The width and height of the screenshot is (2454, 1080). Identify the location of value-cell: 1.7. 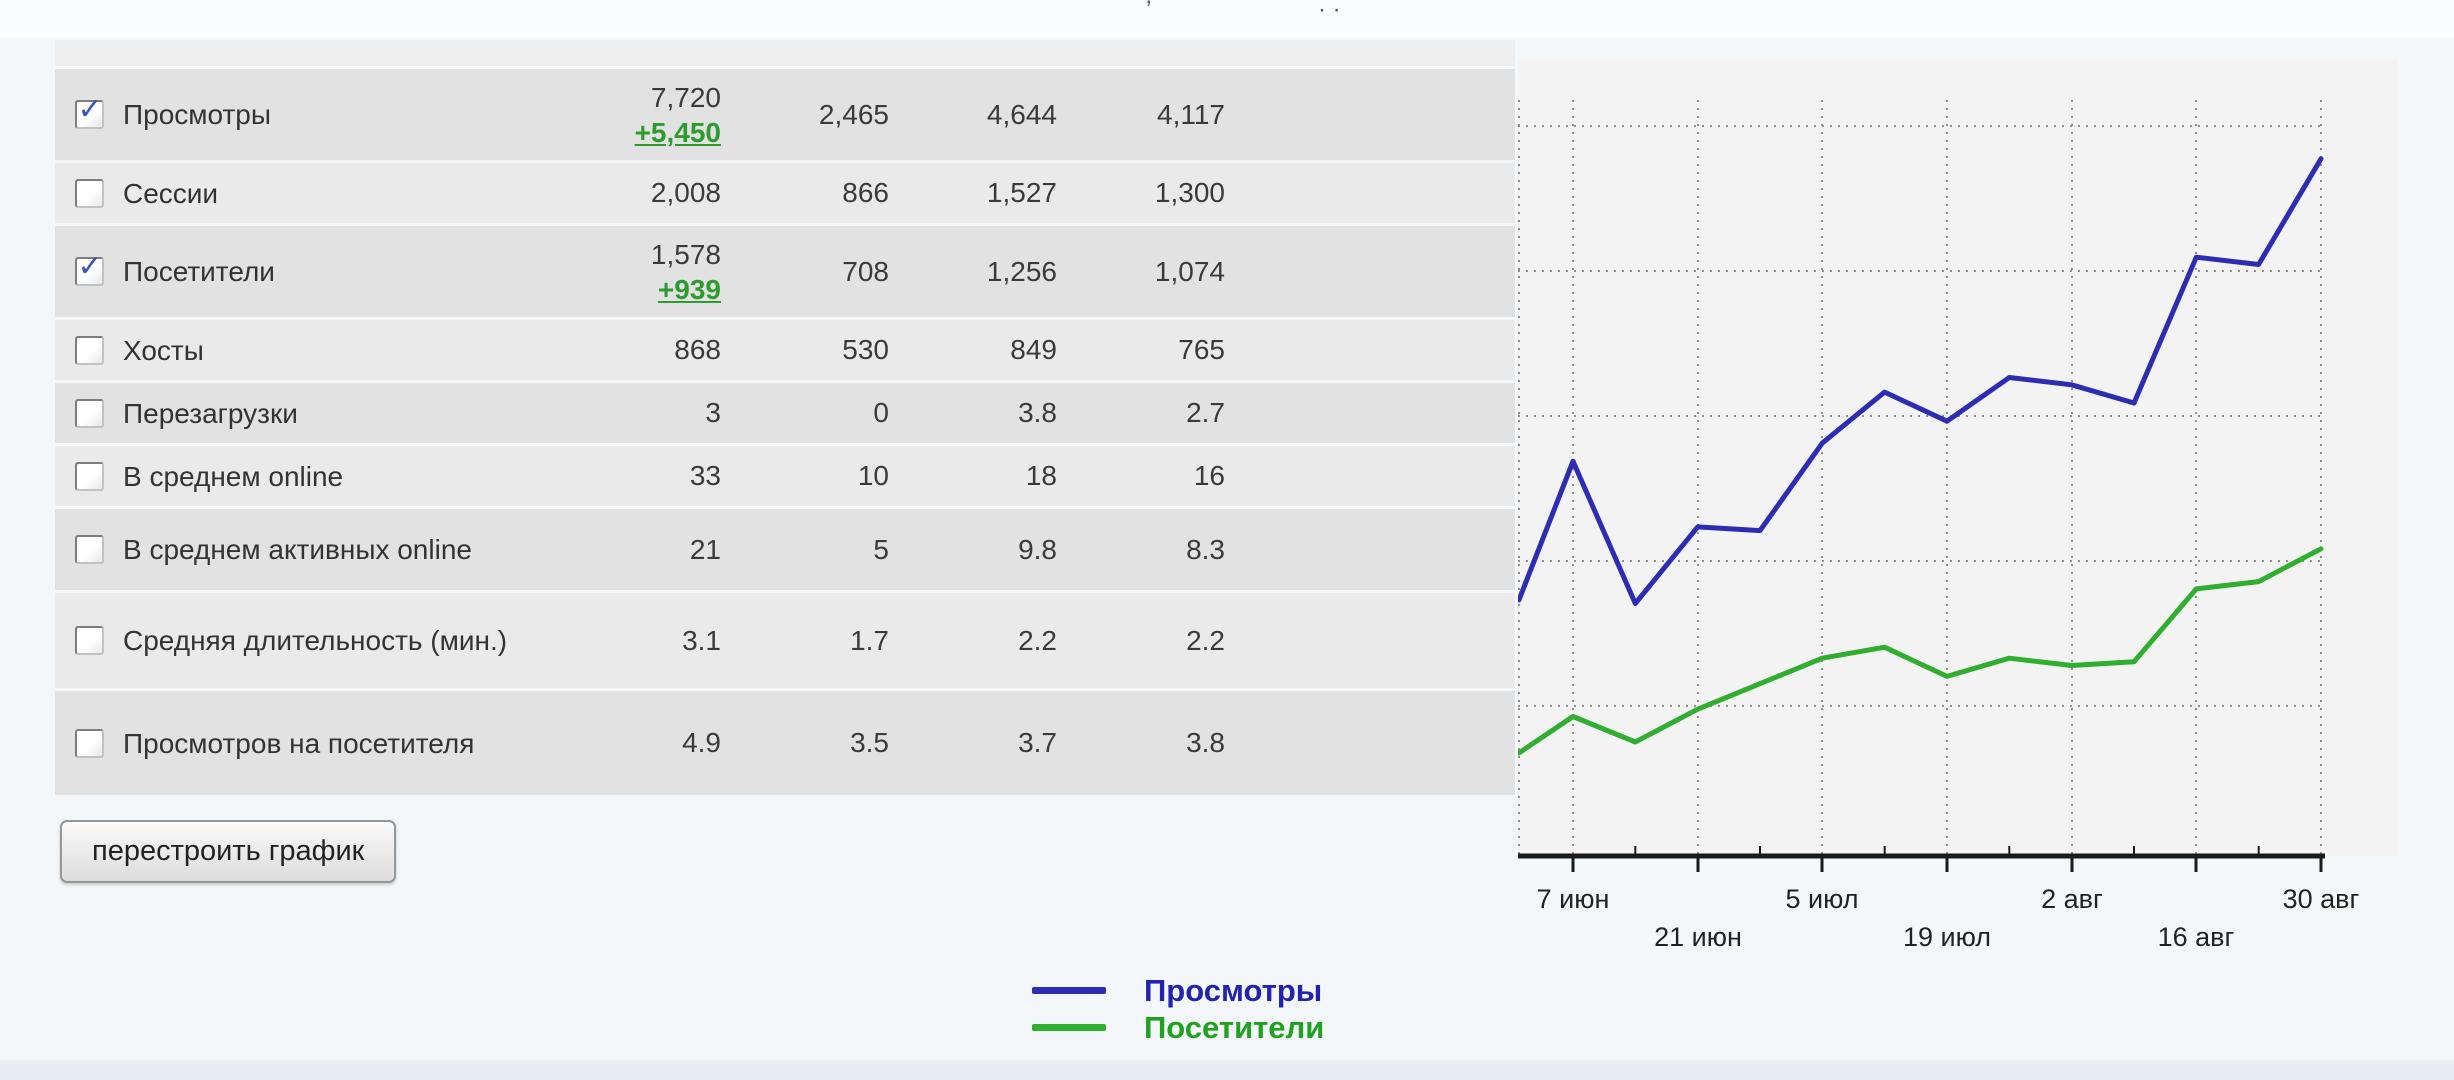
(869, 640).